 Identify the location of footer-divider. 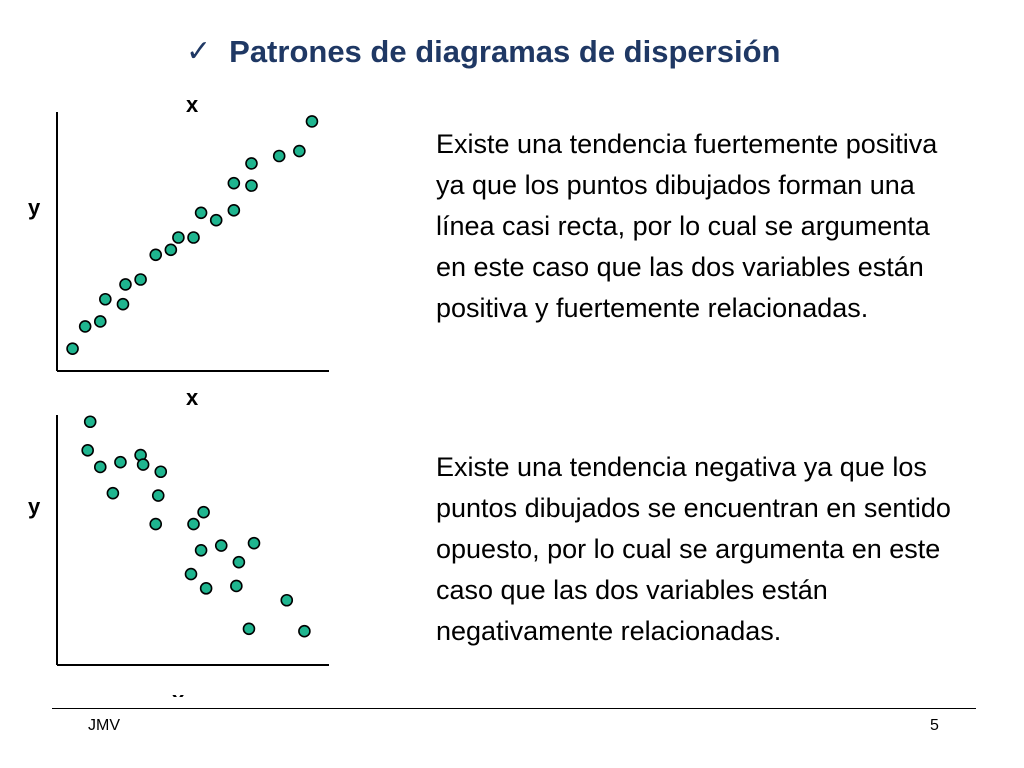
(514, 708).